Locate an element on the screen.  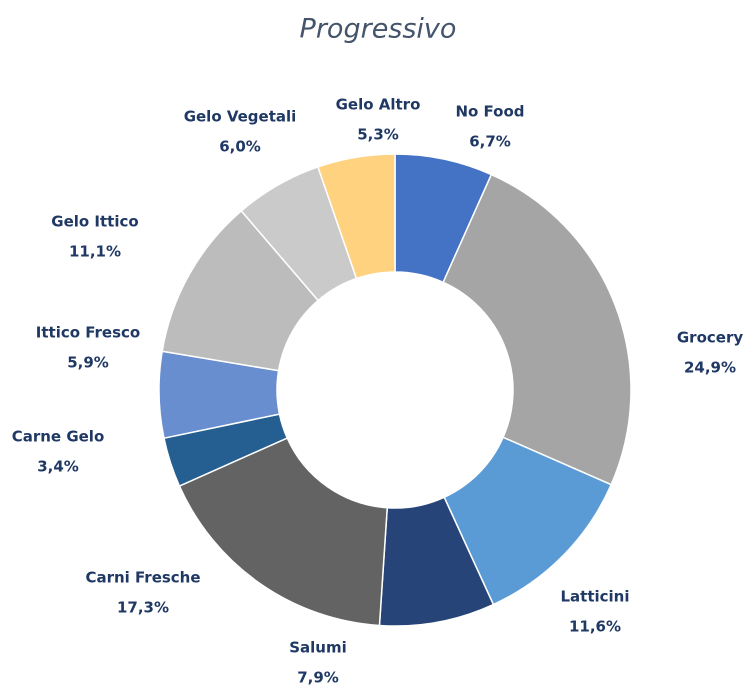
value-label: 24,9% is located at coordinates (710, 368).